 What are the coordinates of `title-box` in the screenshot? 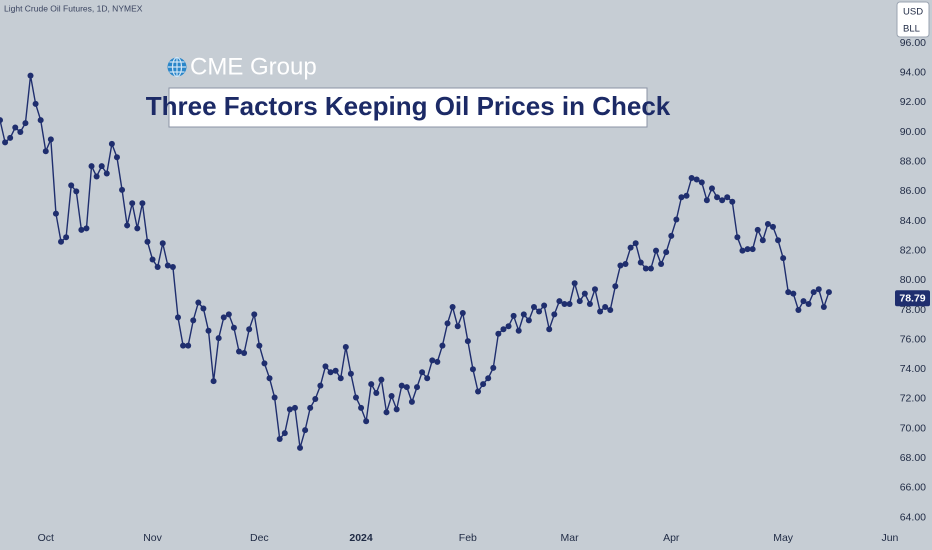 It's located at (408, 107).